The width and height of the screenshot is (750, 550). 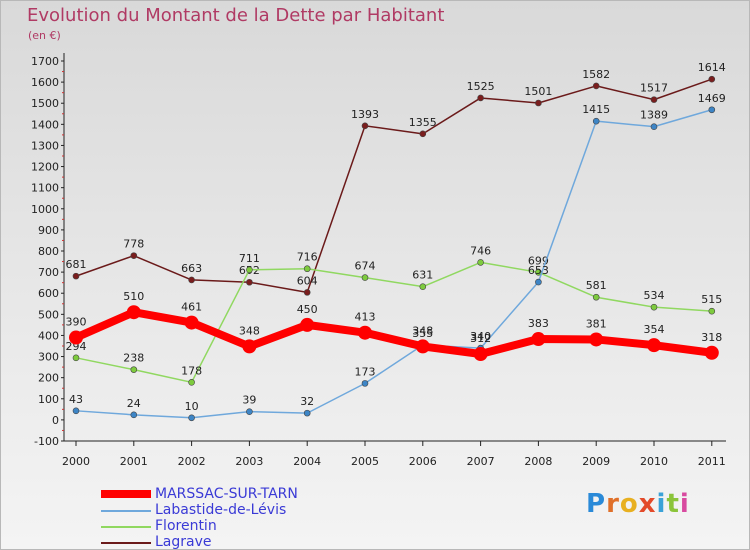 What do you see at coordinates (45, 61) in the screenshot?
I see `y-tick-label: 1700` at bounding box center [45, 61].